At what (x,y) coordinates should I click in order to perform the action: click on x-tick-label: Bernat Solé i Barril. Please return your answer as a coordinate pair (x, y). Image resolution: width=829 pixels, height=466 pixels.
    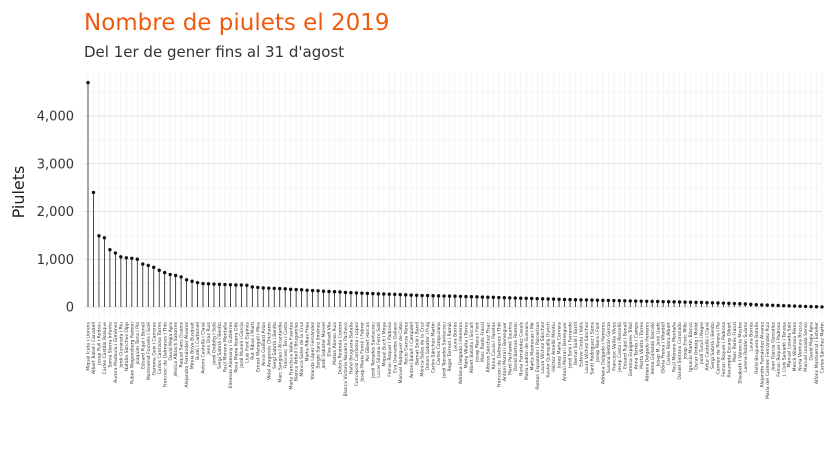
    Looking at the image, I should click on (416, 343).